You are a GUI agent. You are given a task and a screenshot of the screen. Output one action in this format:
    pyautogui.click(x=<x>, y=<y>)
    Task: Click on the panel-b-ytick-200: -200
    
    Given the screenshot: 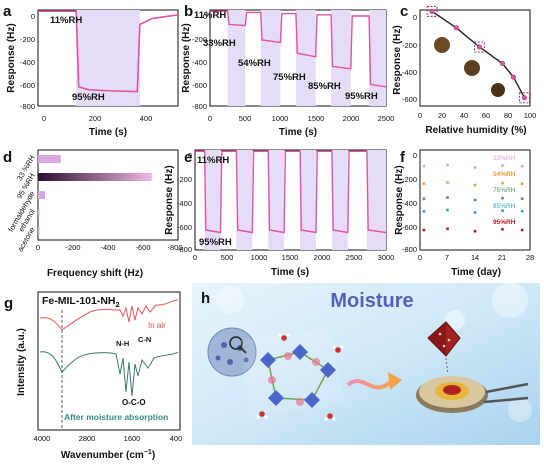 What is the action you would take?
    pyautogui.click(x=199, y=39)
    